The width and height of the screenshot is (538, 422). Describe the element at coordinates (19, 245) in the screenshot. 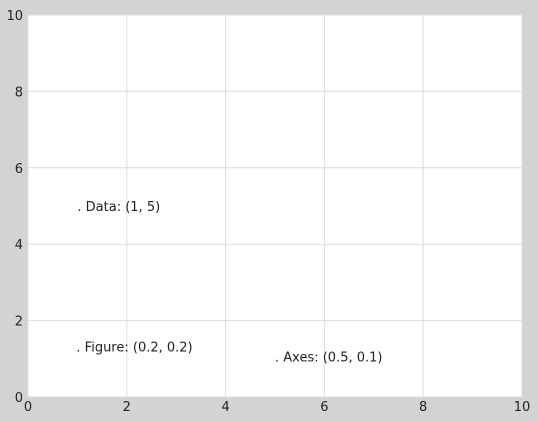

I see `y-tick-label-2: 4` at that location.